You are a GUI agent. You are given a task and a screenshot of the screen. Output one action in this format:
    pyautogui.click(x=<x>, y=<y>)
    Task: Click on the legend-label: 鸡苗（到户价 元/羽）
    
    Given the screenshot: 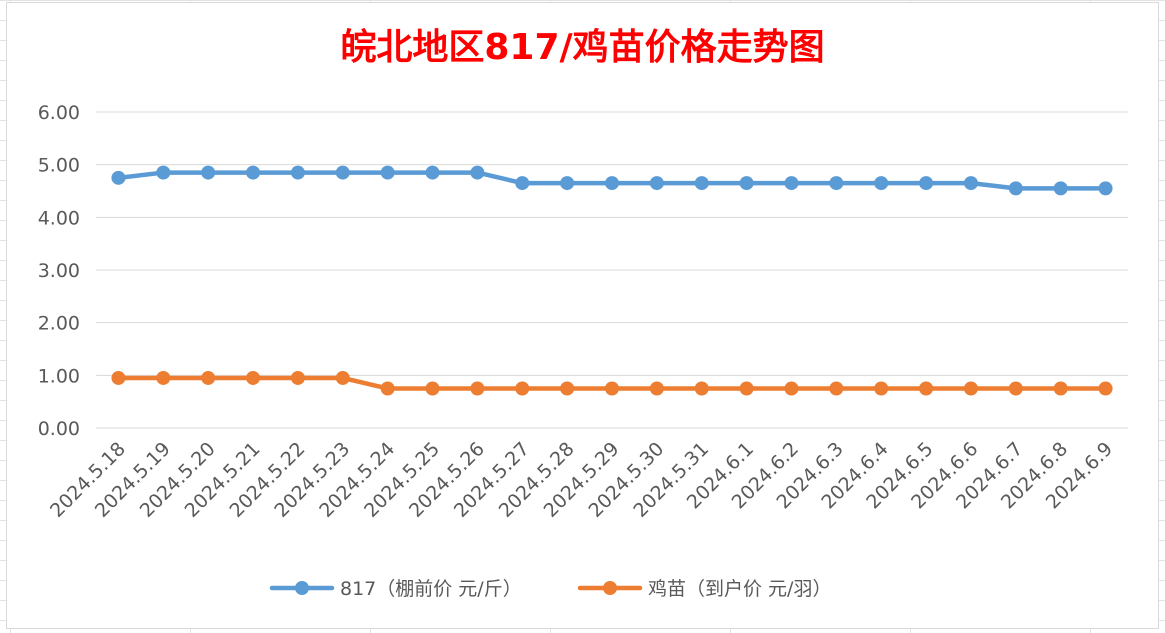 What is the action you would take?
    pyautogui.click(x=739, y=589)
    